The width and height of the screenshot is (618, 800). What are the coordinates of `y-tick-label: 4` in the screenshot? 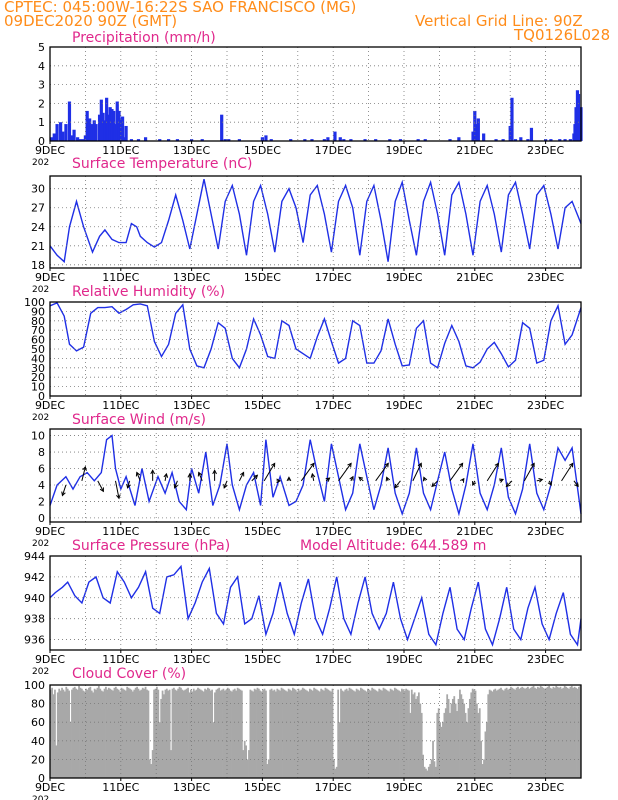 It's located at (41, 485).